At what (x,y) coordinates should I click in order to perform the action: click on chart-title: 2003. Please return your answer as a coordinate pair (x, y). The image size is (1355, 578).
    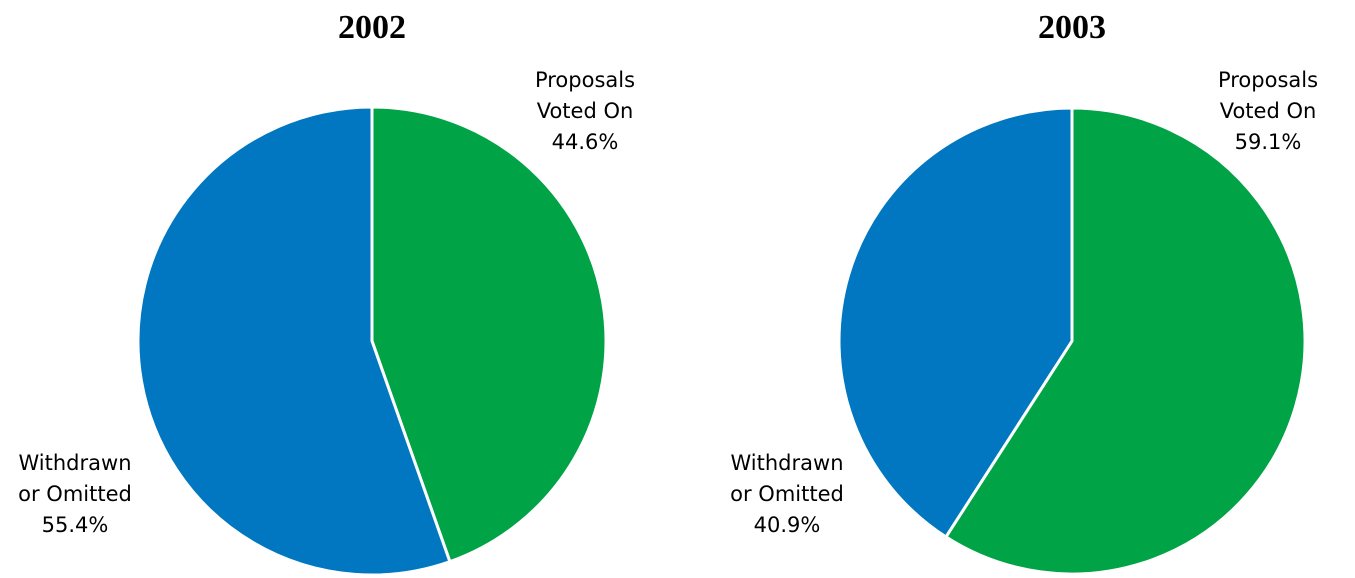
    Looking at the image, I should click on (1072, 27).